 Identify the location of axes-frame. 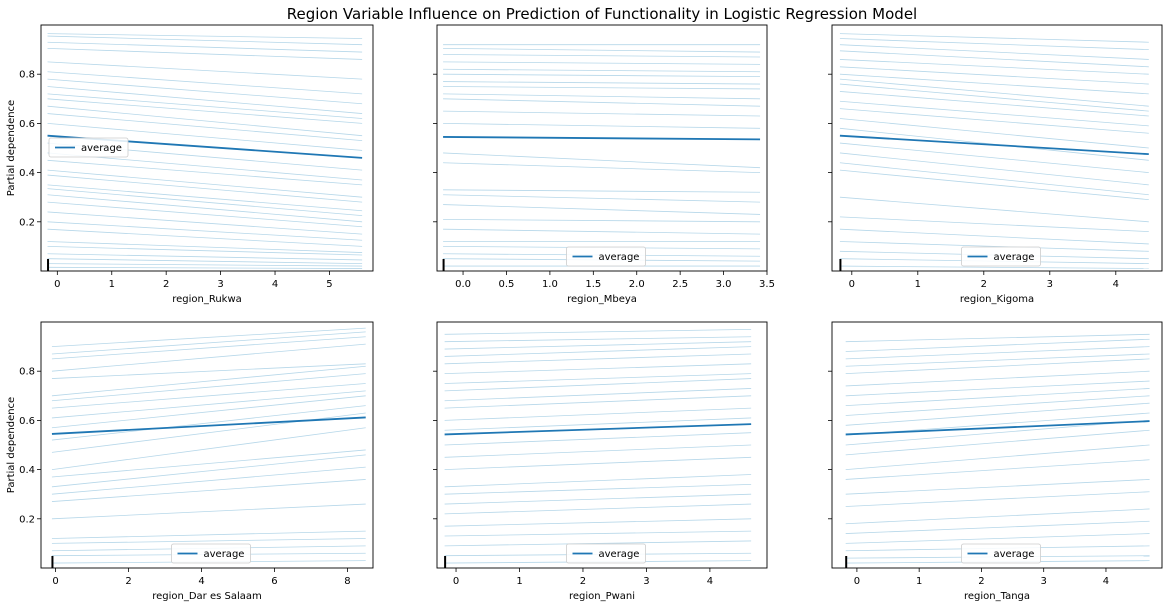
(997, 445).